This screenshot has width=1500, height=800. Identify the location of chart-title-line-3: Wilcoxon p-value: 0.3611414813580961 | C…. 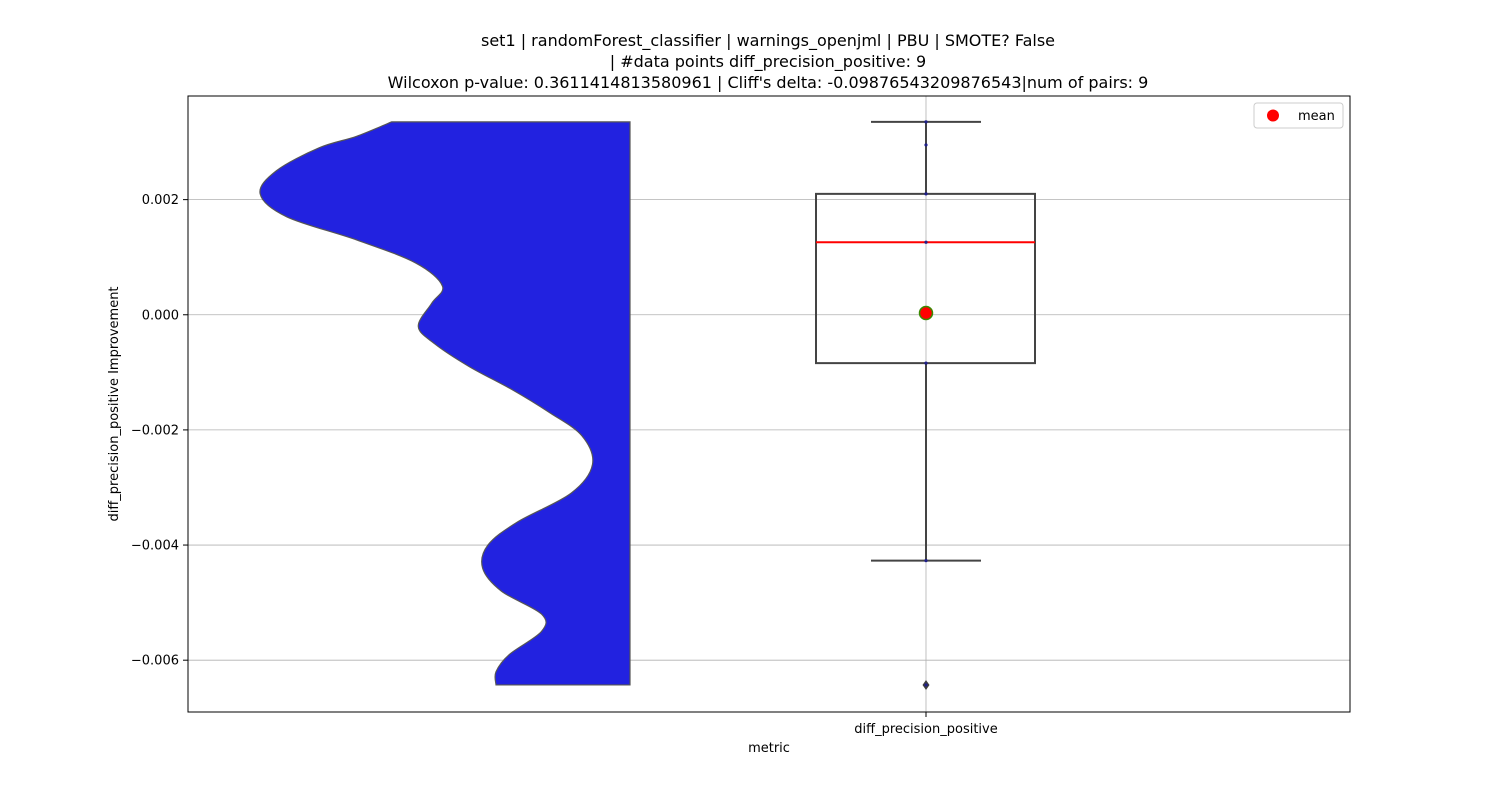
(768, 82).